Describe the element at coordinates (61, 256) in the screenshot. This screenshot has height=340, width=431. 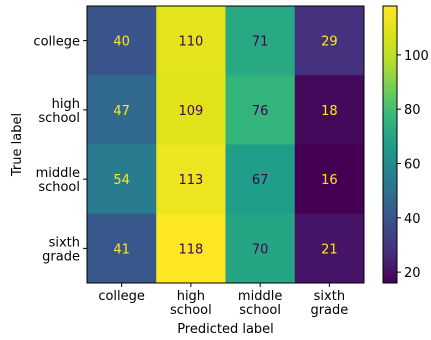
I see `y-tick-label: grade` at that location.